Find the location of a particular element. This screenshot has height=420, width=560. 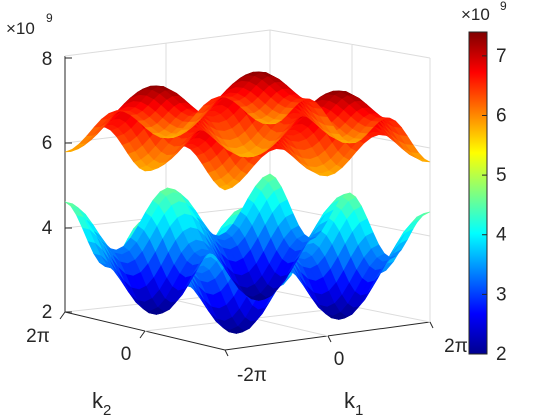

colorbar-tick-label: 5 is located at coordinates (501, 175).